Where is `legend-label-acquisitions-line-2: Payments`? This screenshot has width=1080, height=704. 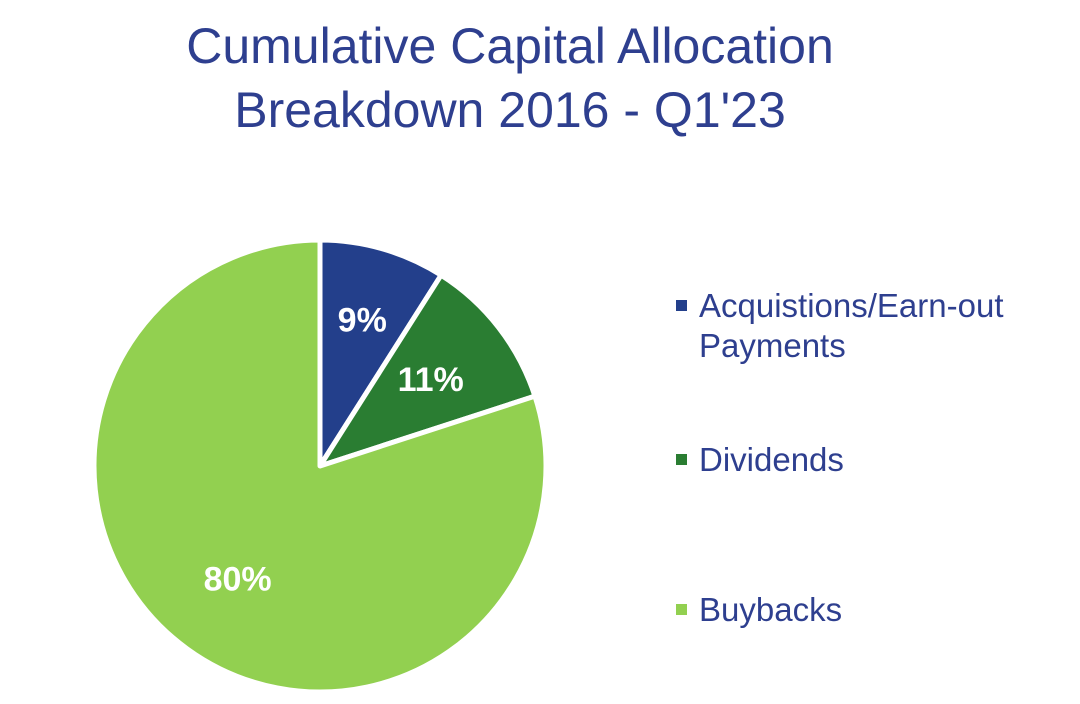
legend-label-acquisitions-line-2: Payments is located at coordinates (772, 345).